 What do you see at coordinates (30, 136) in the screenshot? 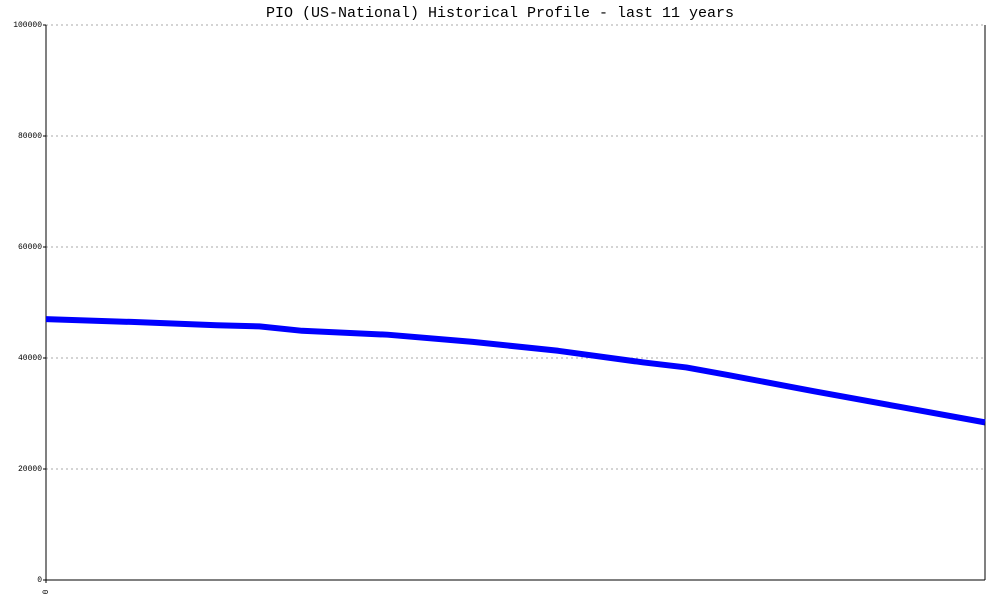
I see `y-tick-label: 80000` at bounding box center [30, 136].